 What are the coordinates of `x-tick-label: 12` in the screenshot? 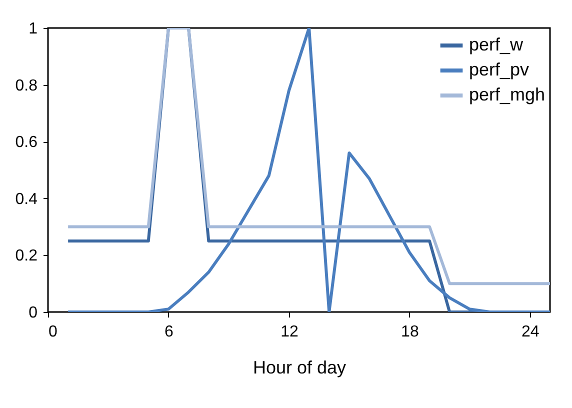 It's located at (289, 332).